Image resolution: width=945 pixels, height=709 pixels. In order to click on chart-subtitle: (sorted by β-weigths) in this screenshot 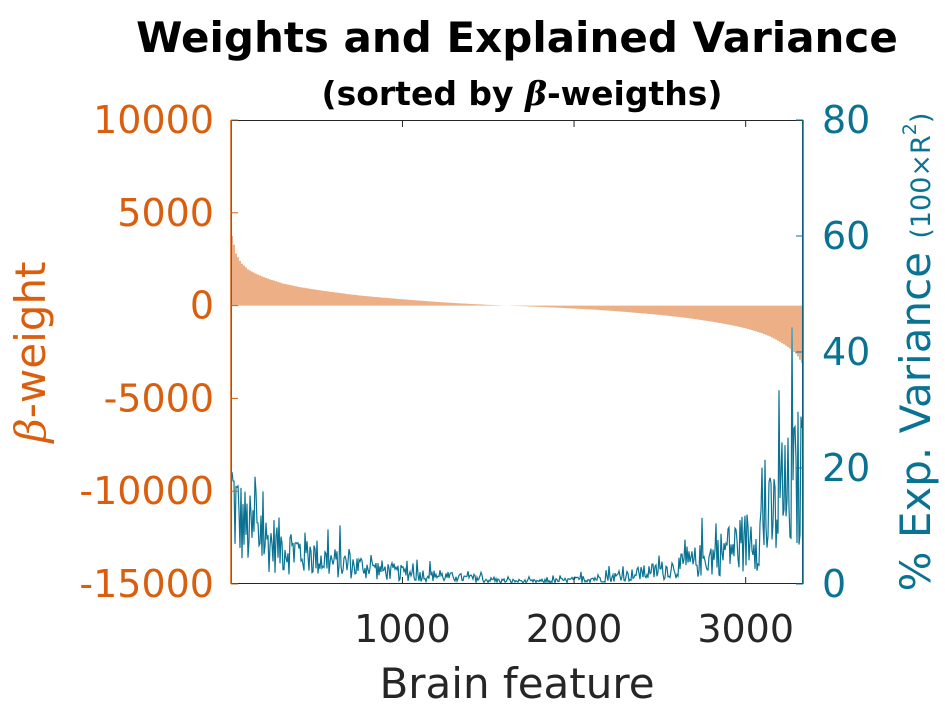, I will do `click(522, 93)`.